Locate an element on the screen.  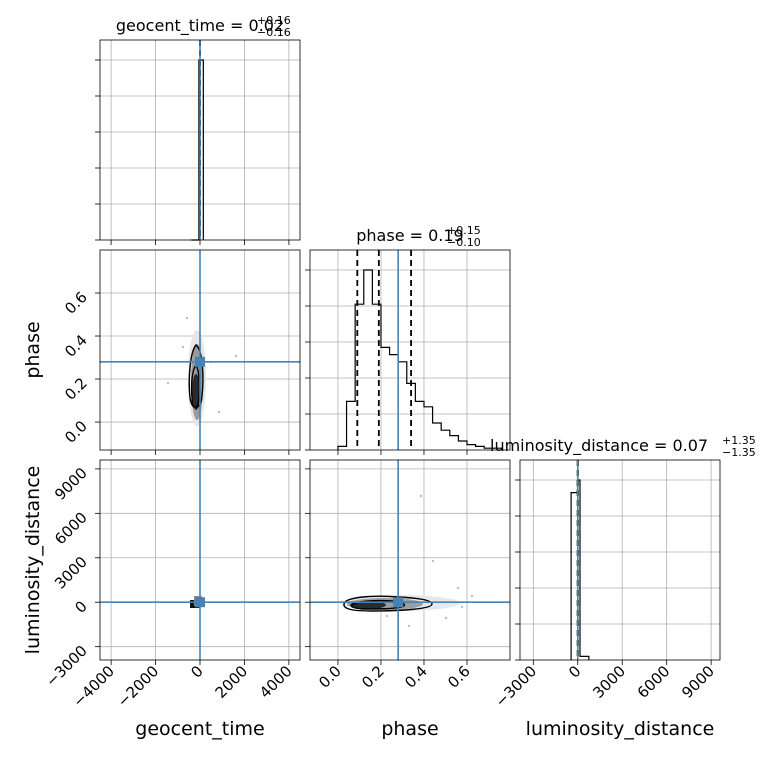
phase-vs-geocent-time-ticks: 0.0 0.2 0.4 0.6 is located at coordinates (175, 371).